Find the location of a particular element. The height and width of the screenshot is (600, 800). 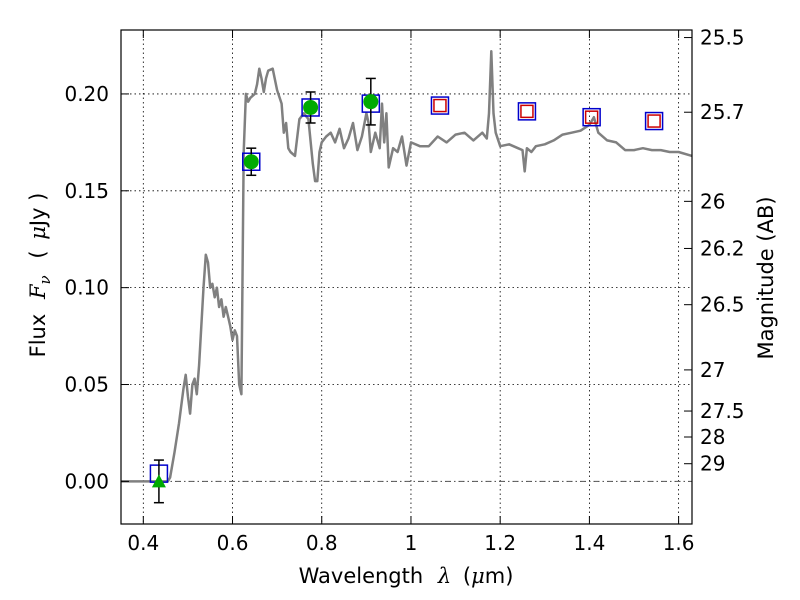

y-axis-label-symbol-sub: ν is located at coordinates (45, 279).